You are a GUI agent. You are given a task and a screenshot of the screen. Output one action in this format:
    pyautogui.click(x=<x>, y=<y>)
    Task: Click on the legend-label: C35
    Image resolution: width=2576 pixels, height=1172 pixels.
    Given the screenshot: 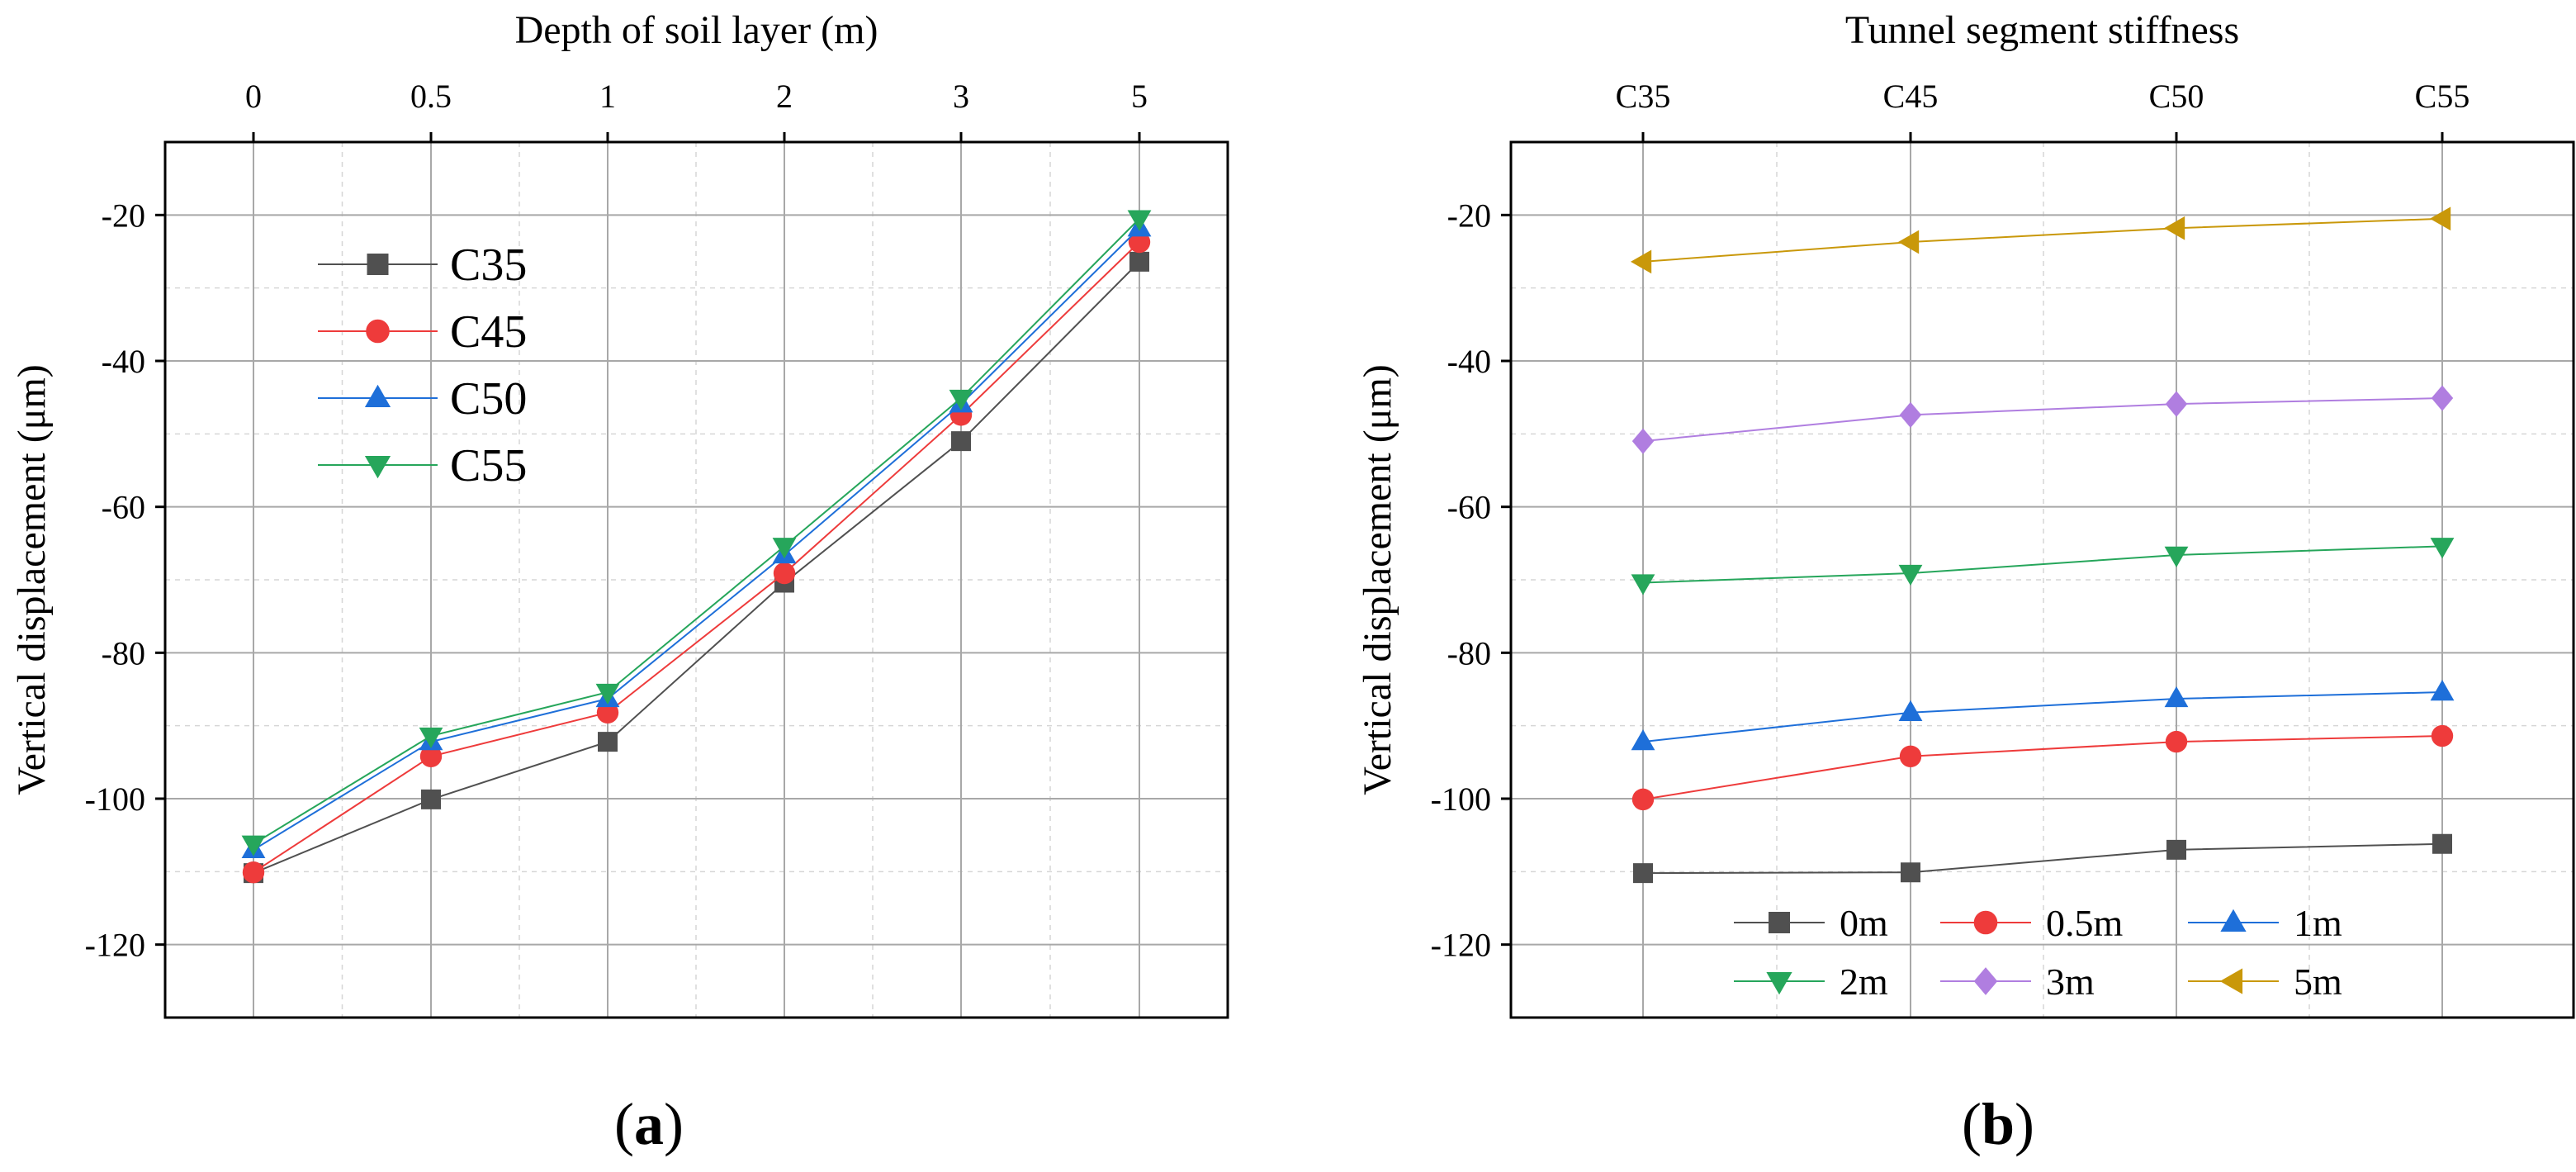 What is the action you would take?
    pyautogui.click(x=488, y=265)
    